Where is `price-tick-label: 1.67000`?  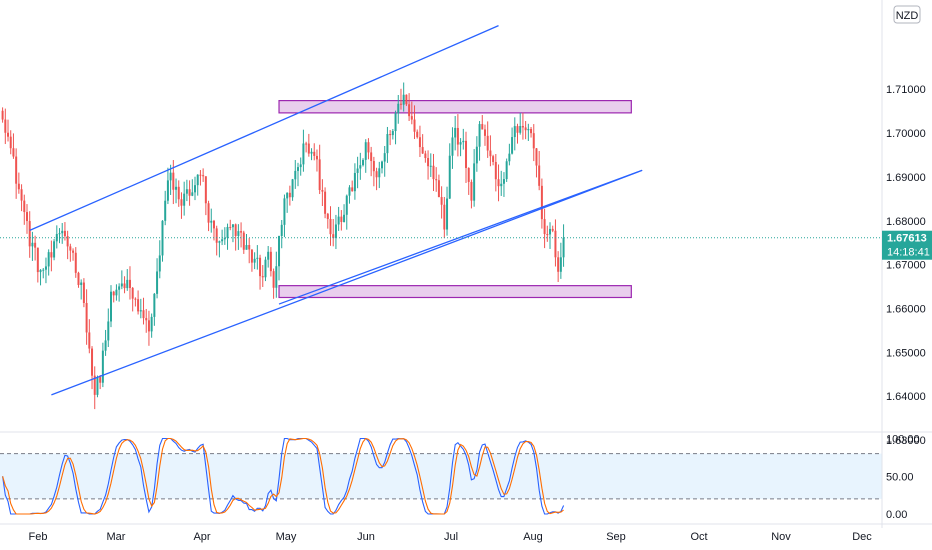
price-tick-label: 1.67000 is located at coordinates (906, 266).